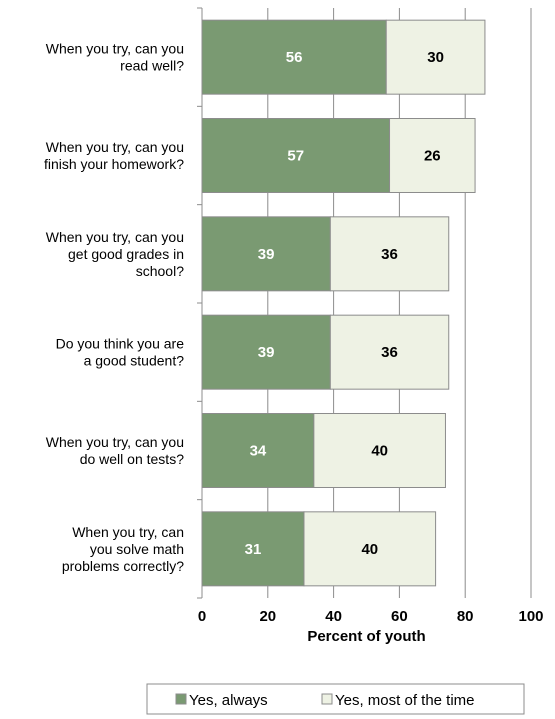 The height and width of the screenshot is (719, 555). Describe the element at coordinates (405, 700) in the screenshot. I see `legend-label-most-of-the-time: Yes, most of the time` at that location.